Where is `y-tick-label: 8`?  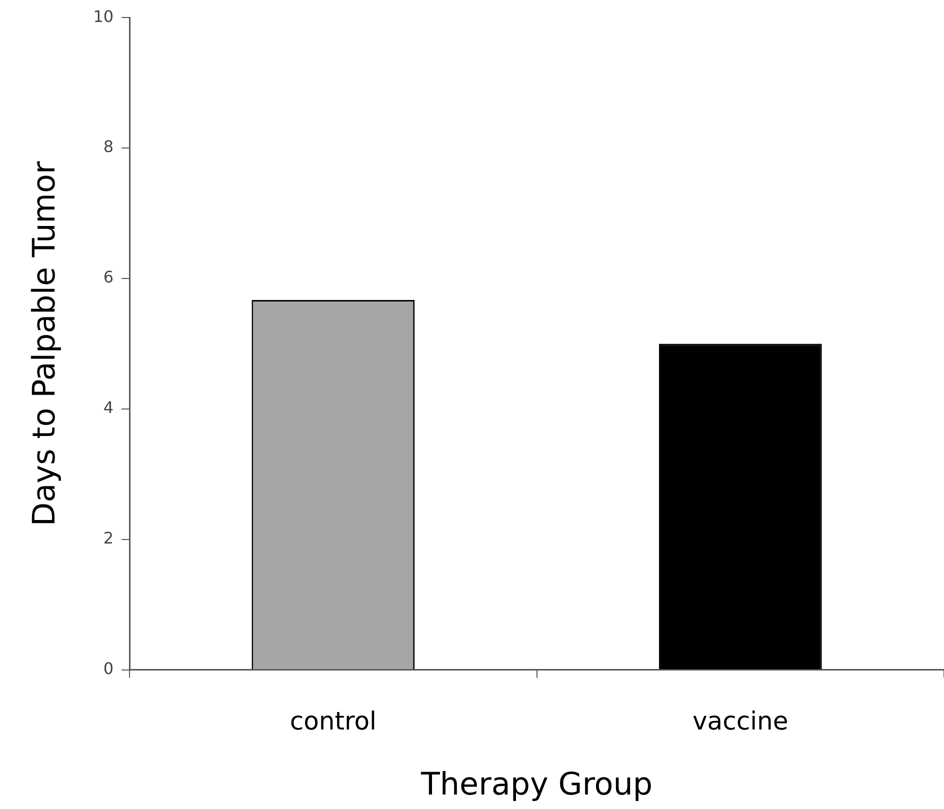 y-tick-label: 8 is located at coordinates (108, 146).